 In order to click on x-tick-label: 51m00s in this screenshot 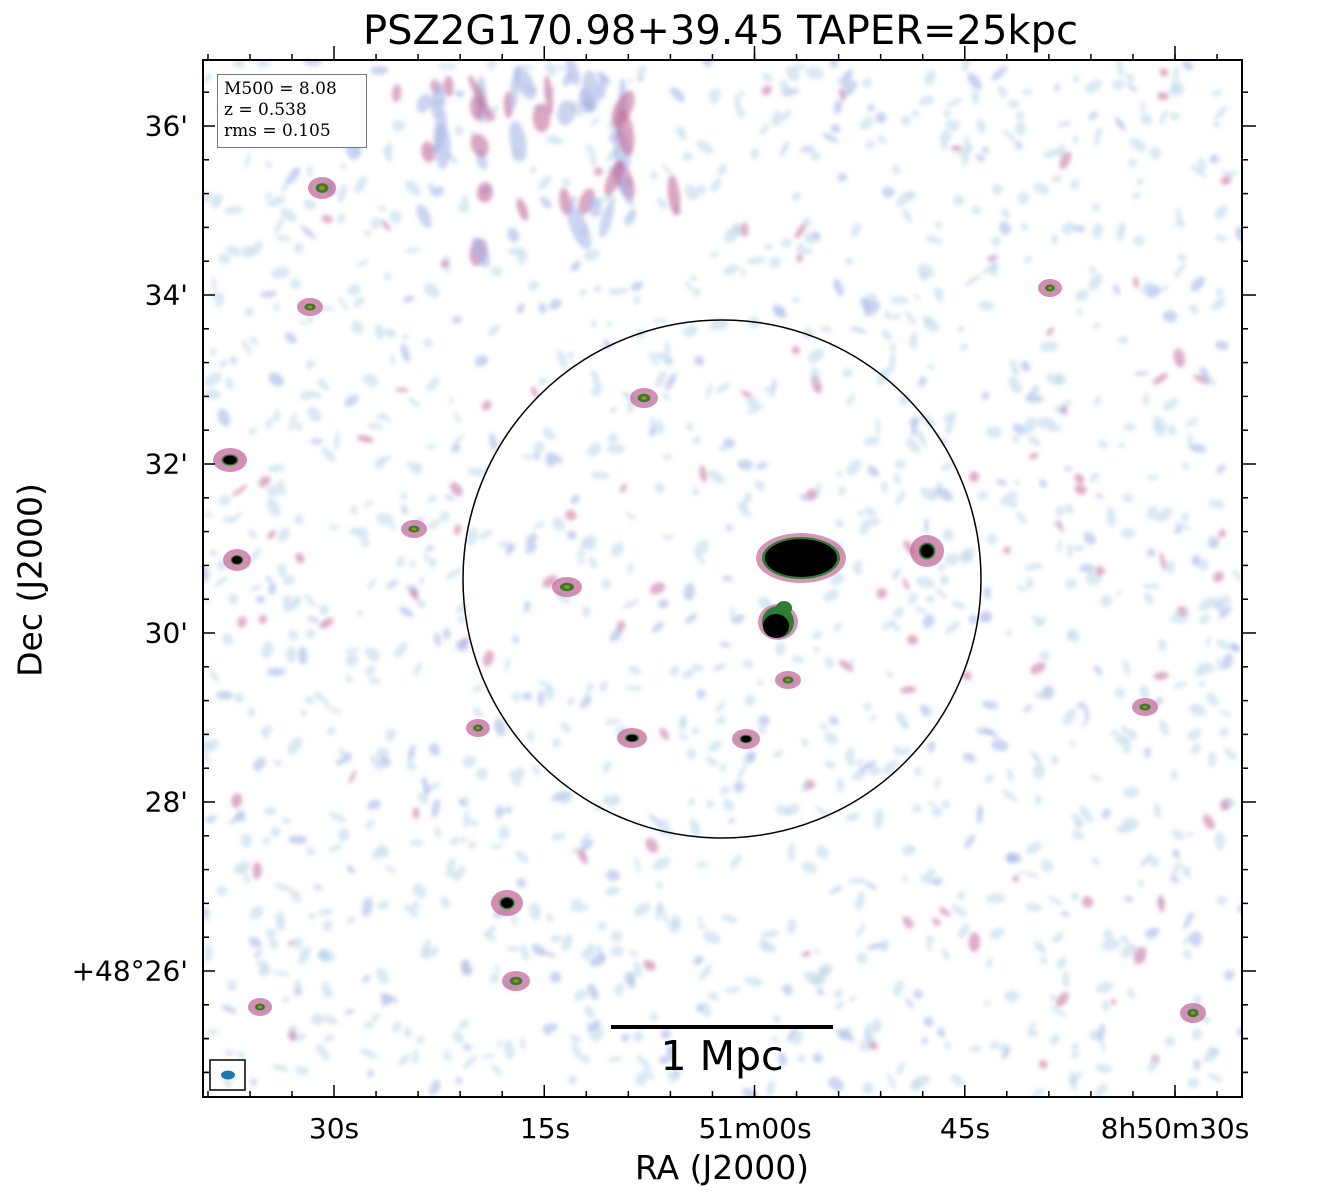, I will do `click(755, 1128)`.